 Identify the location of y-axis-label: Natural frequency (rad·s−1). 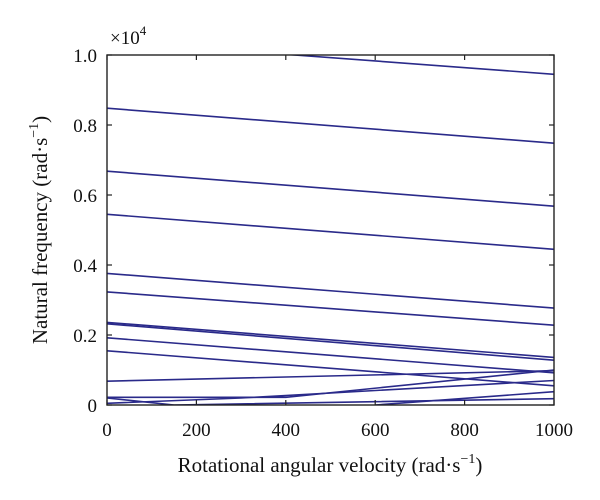
(39, 230).